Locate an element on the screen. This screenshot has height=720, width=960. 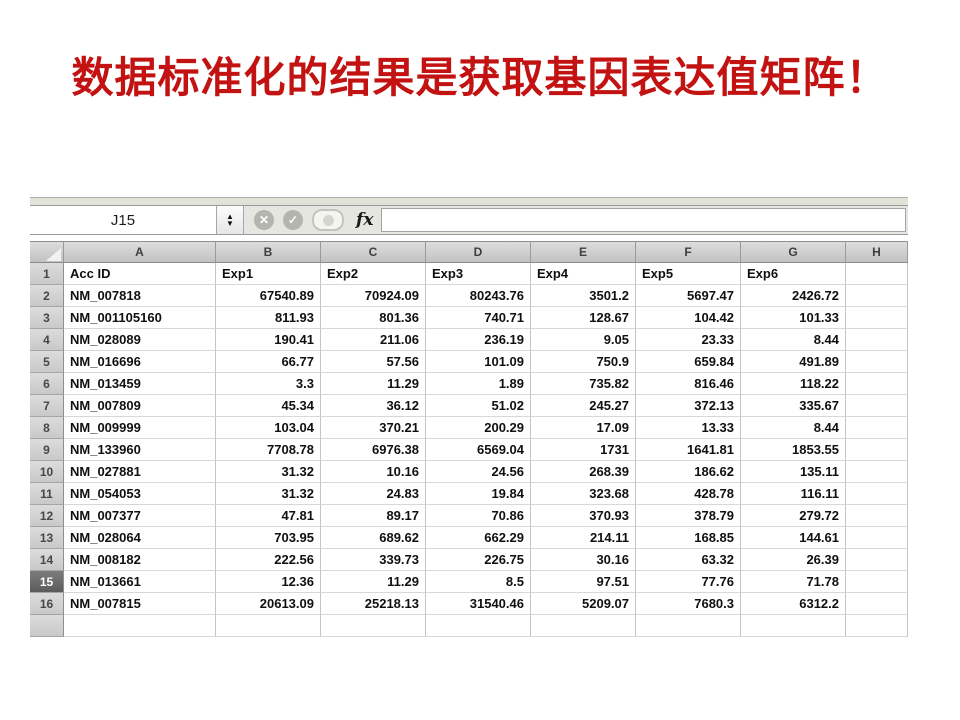
cell-C14: 339.73 is located at coordinates (373, 560).